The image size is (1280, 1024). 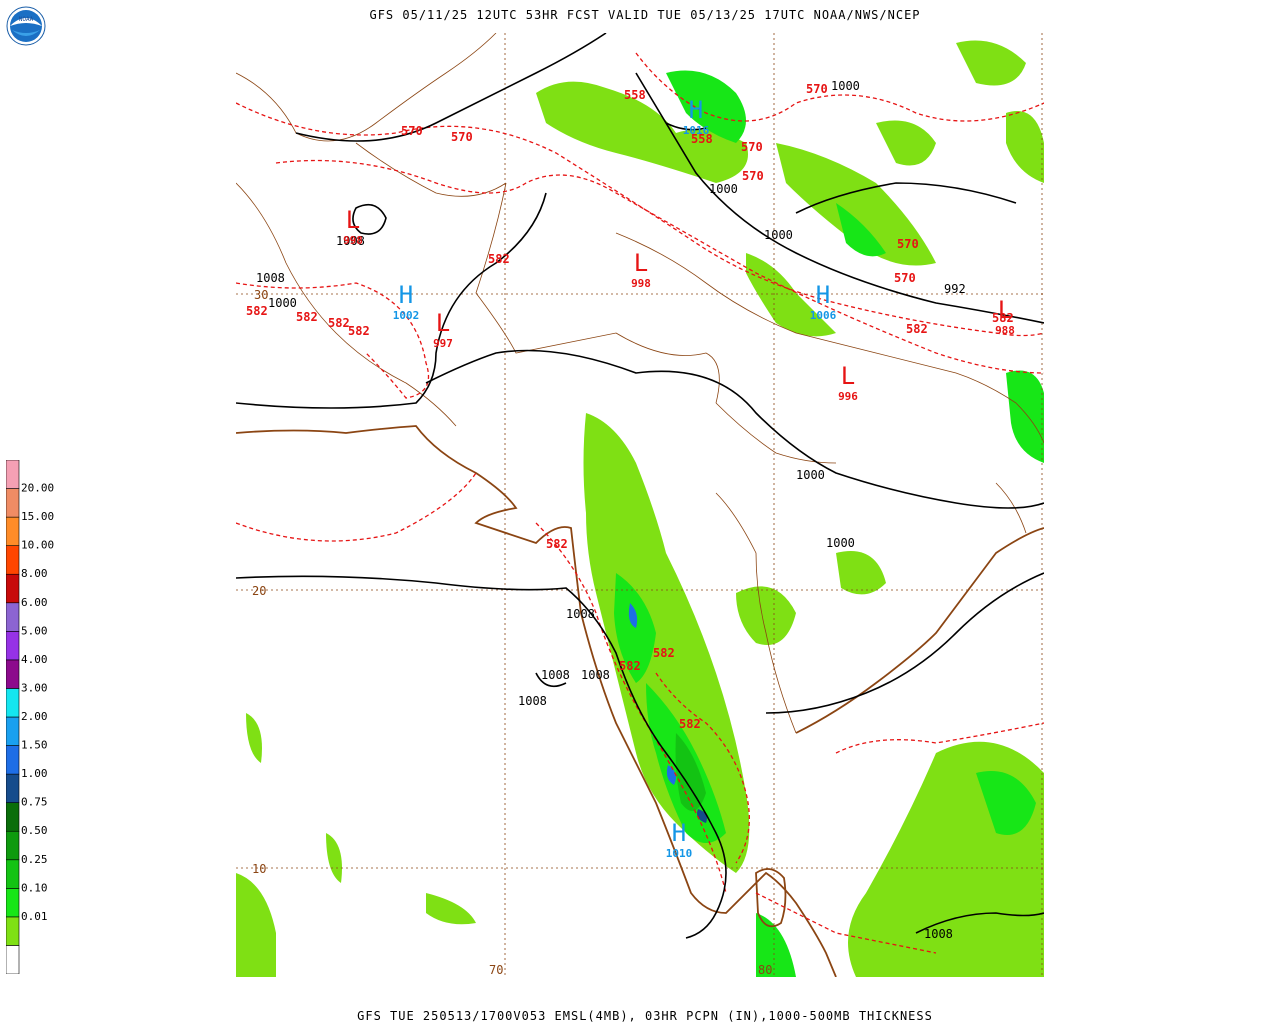 I want to click on legend-label: 15.00, so click(x=37, y=516).